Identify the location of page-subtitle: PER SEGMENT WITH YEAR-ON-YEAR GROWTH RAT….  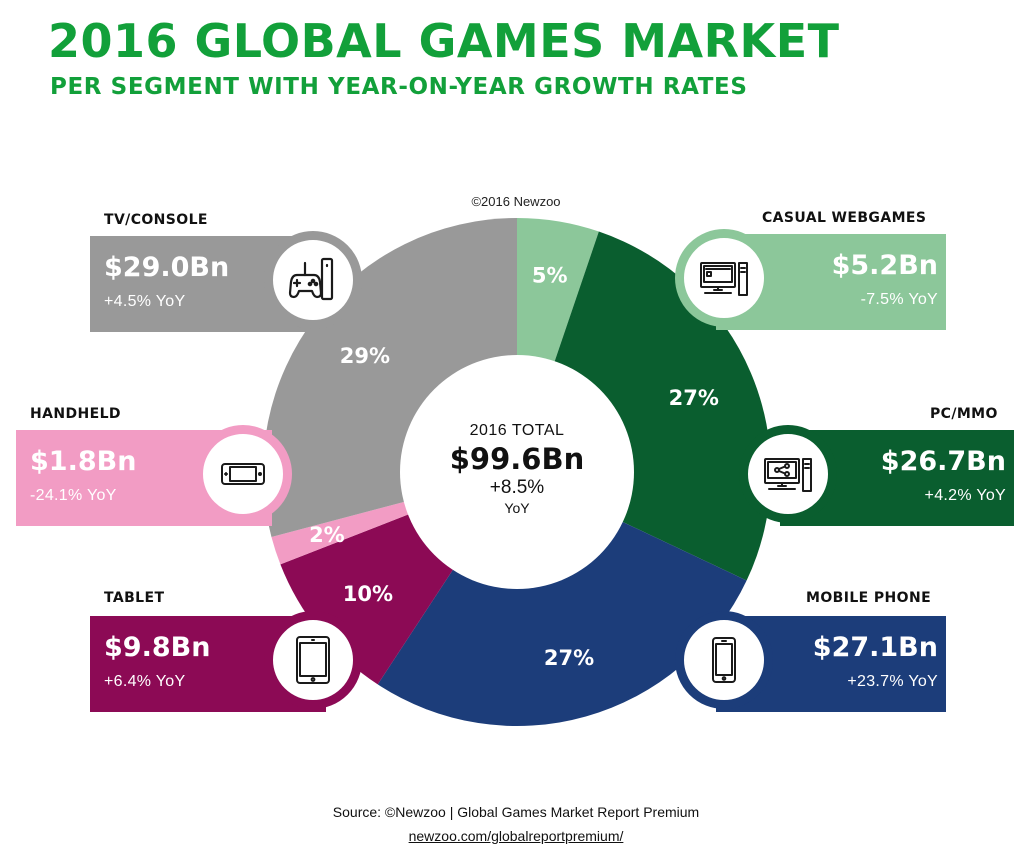
(399, 87).